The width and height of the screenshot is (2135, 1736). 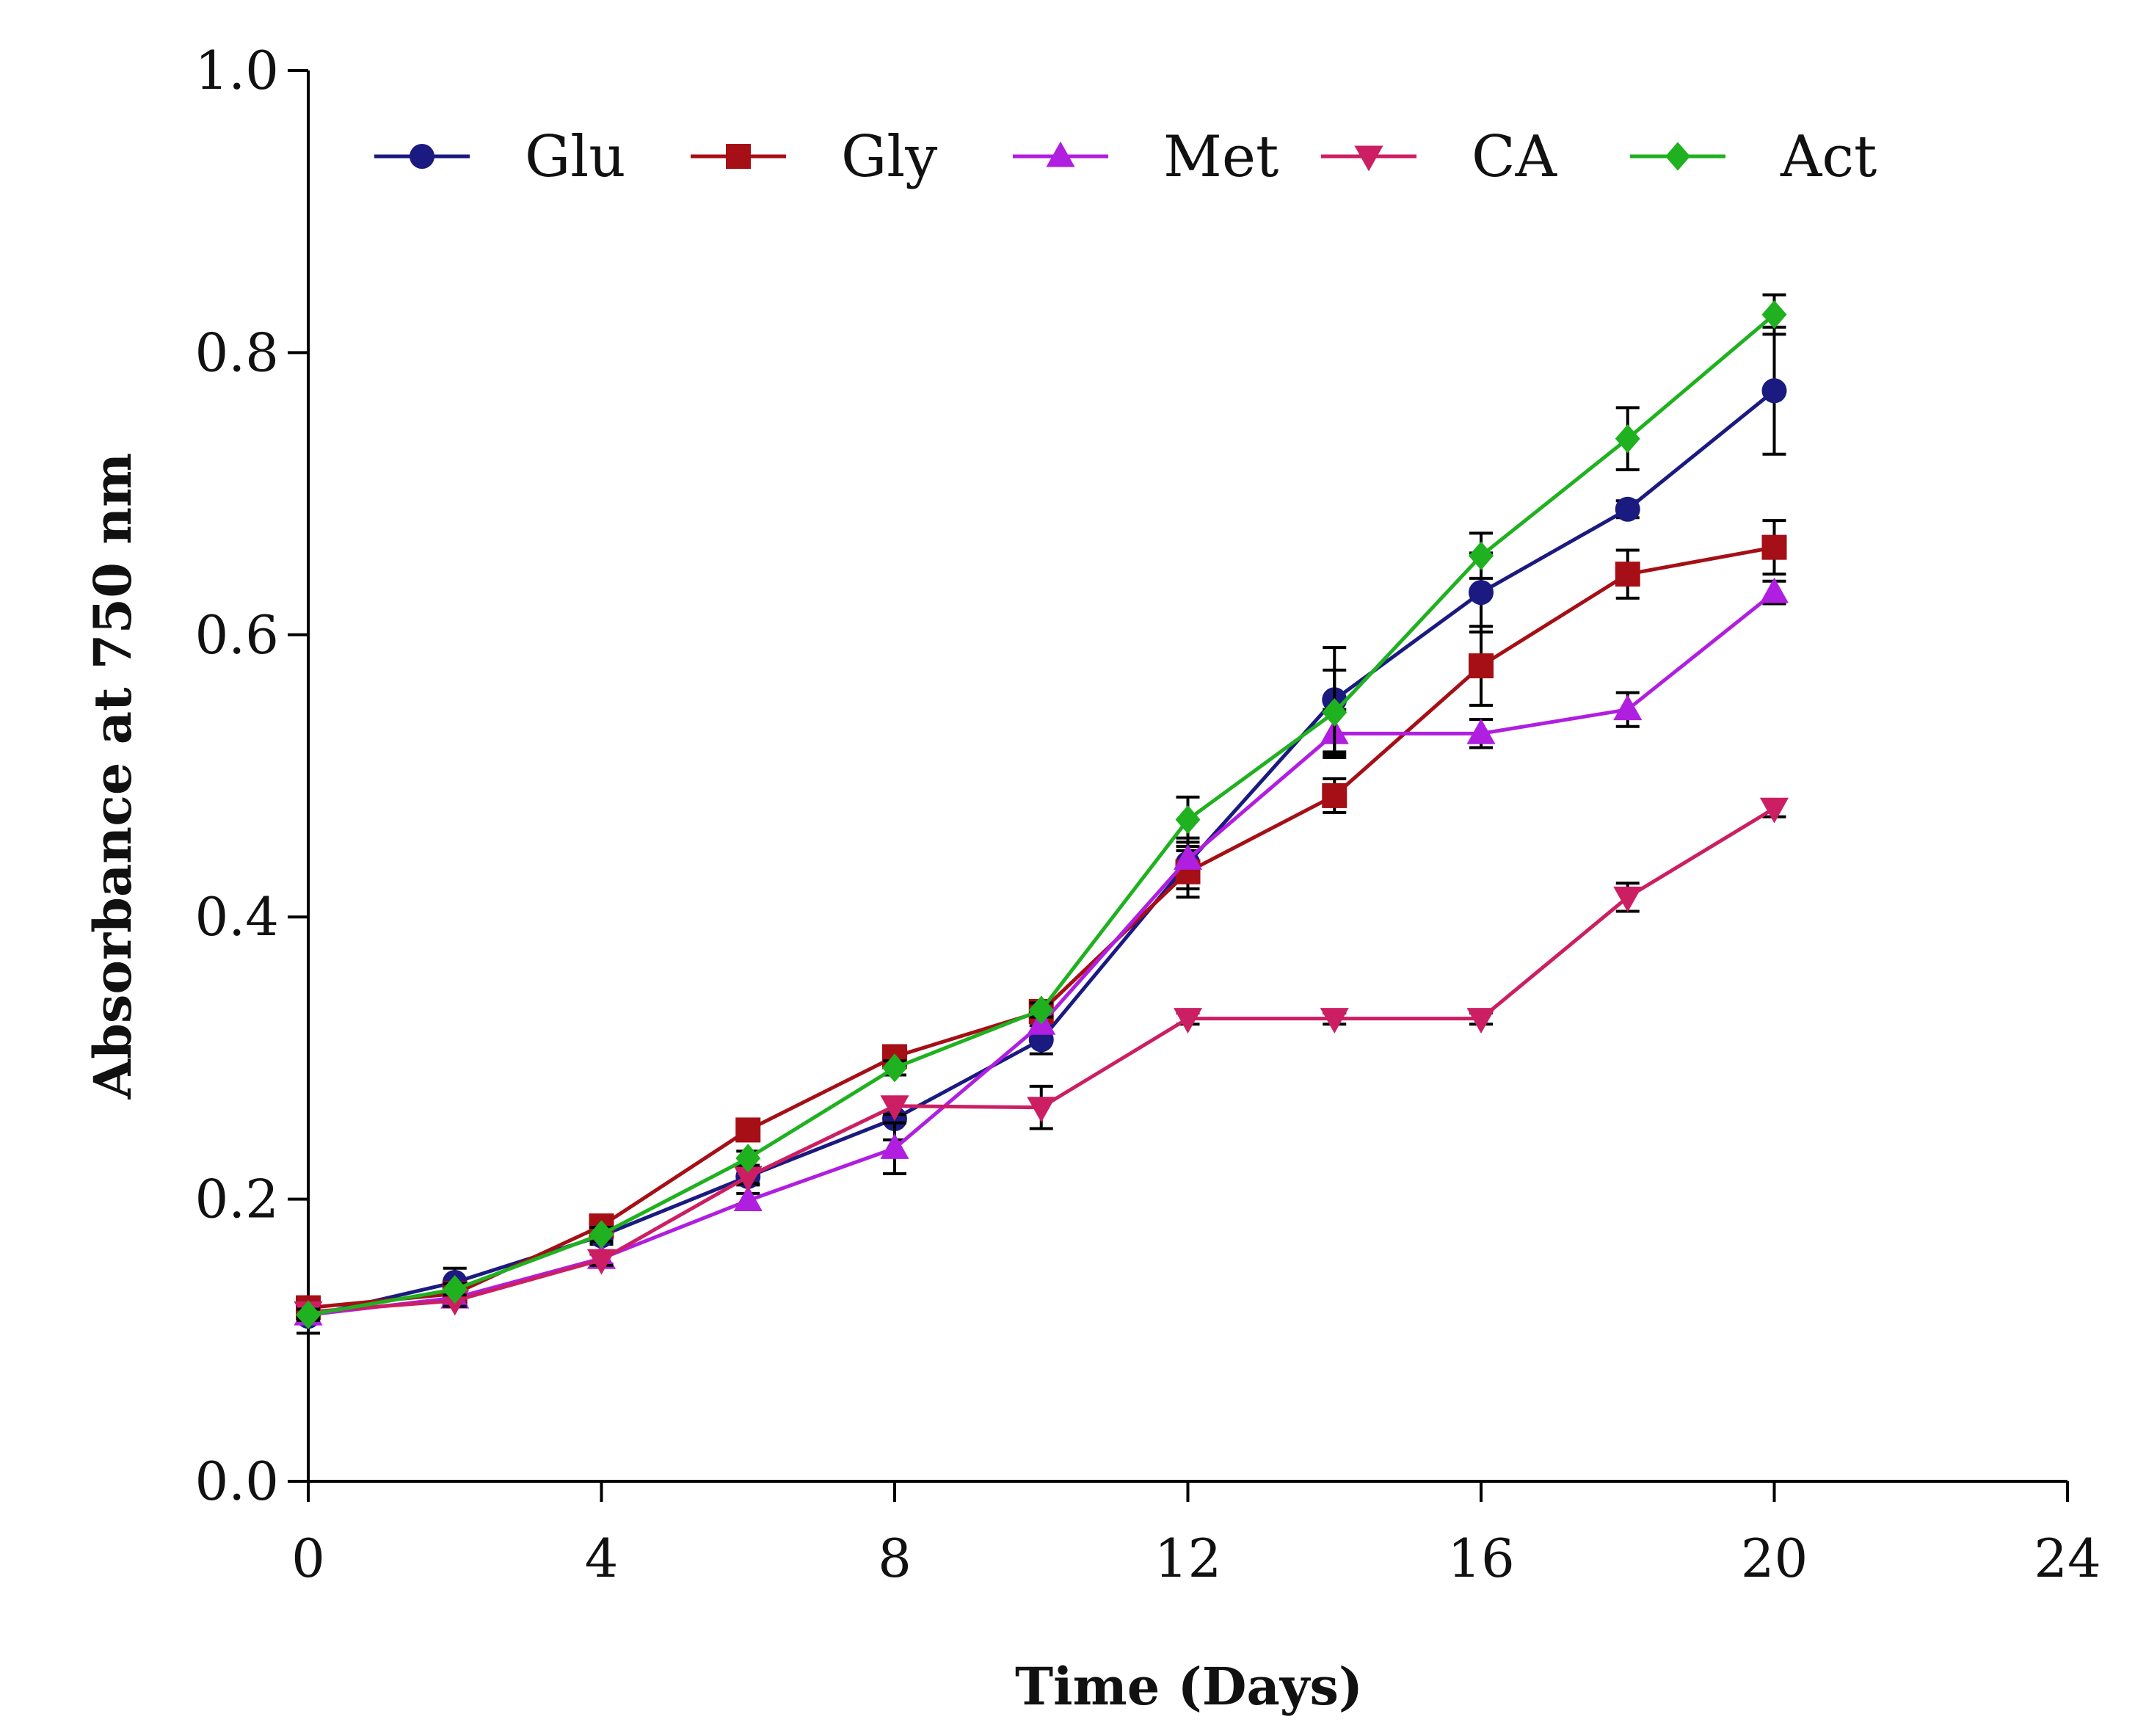 What do you see at coordinates (1828, 157) in the screenshot?
I see `legend-label: Act` at bounding box center [1828, 157].